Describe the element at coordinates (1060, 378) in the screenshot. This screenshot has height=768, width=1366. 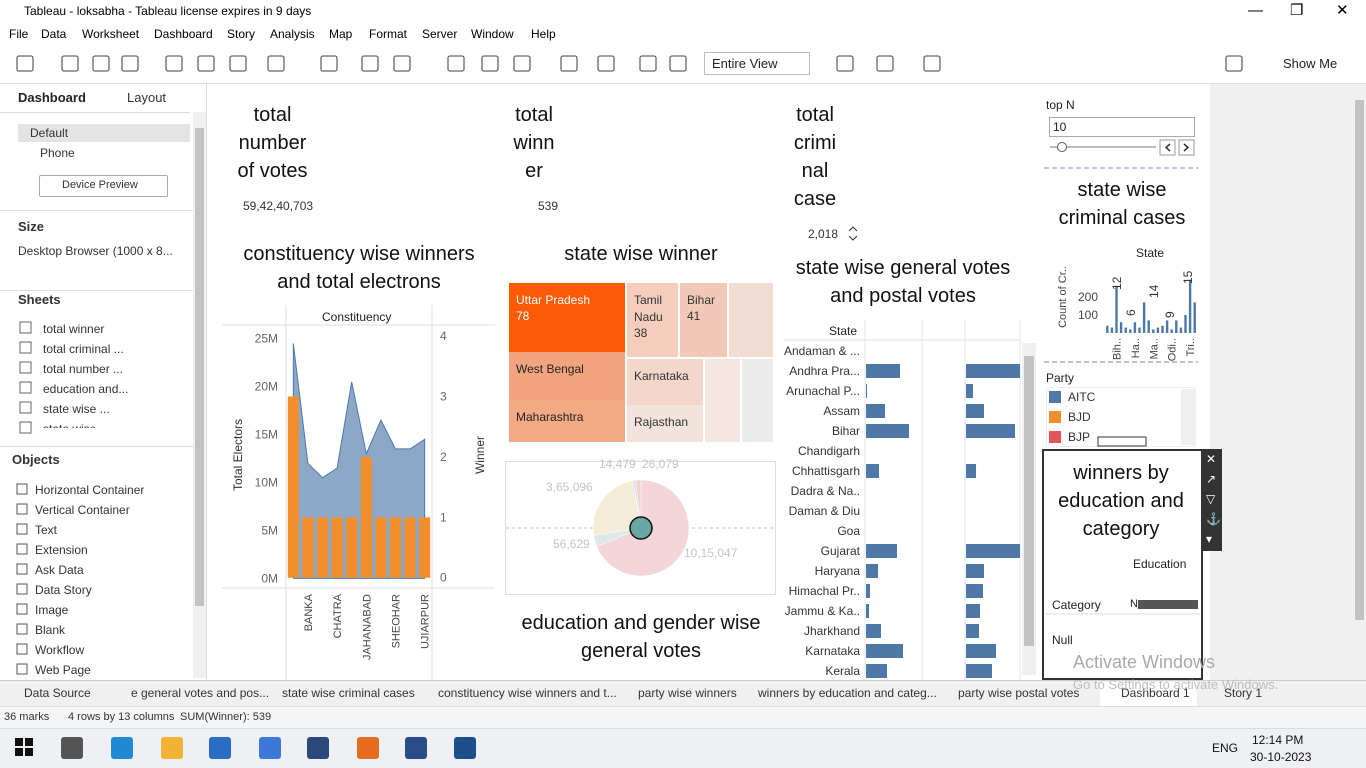
I see `legend-title: Party` at that location.